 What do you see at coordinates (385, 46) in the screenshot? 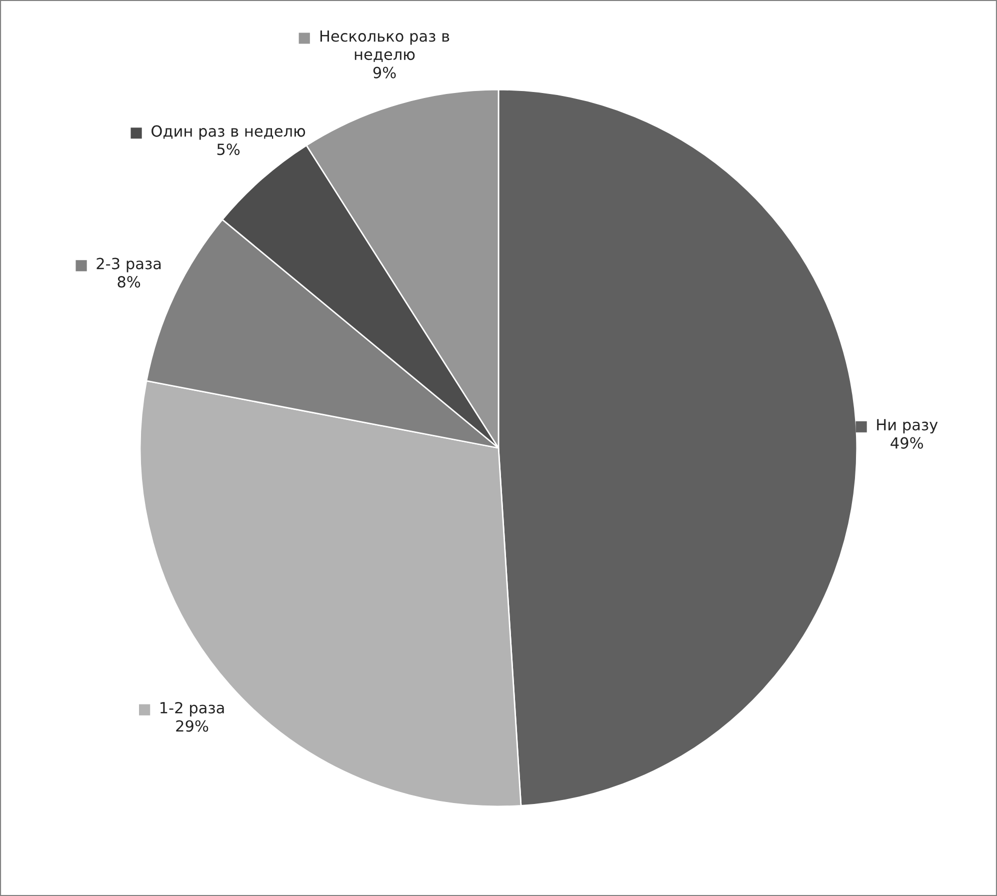
I see `legend-label: Несколько раз в неделю` at bounding box center [385, 46].